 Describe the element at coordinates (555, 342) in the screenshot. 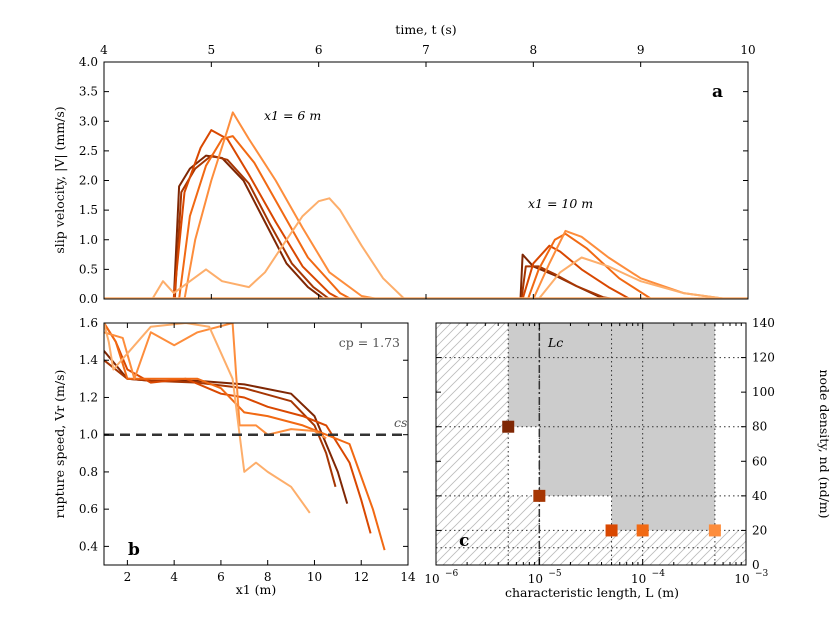

I see `lc-label: Lc` at that location.